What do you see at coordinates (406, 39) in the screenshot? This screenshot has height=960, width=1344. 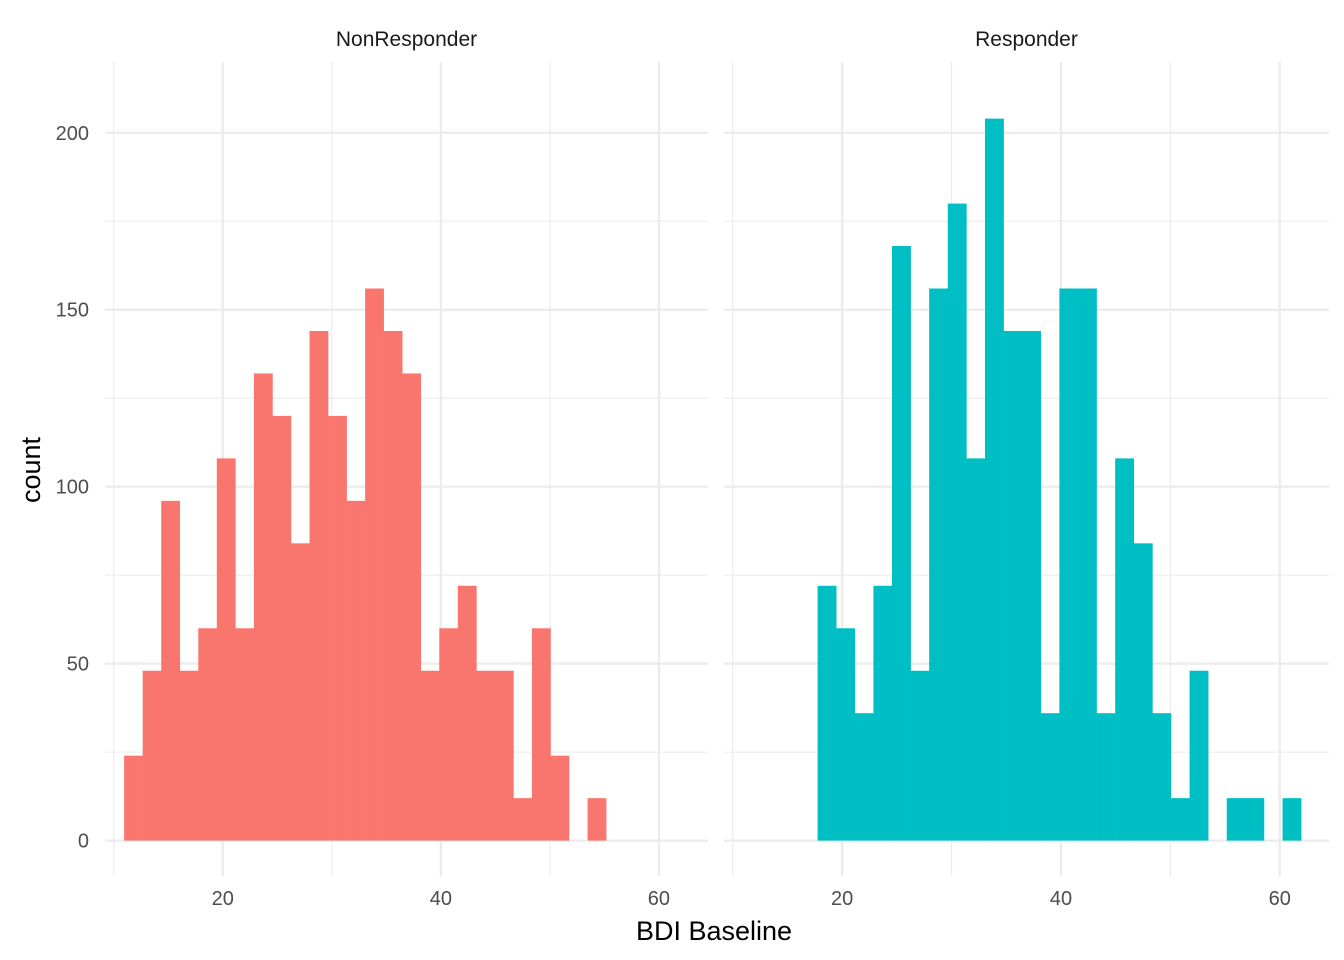 I see `facet-strip-label: NonResponder` at bounding box center [406, 39].